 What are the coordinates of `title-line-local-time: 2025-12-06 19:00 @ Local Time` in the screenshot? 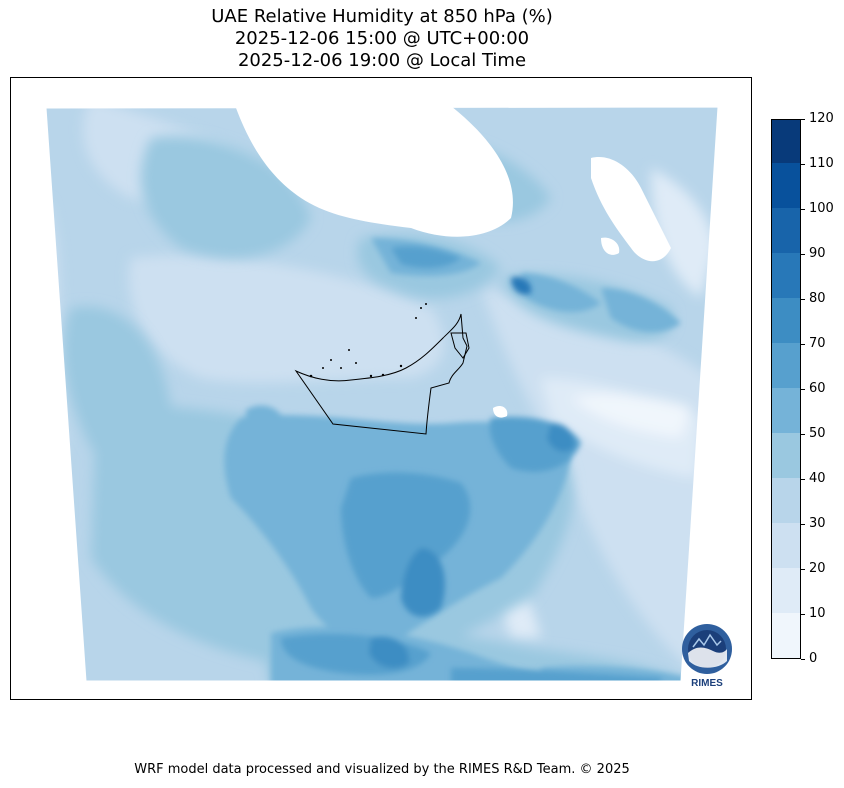 It's located at (382, 60).